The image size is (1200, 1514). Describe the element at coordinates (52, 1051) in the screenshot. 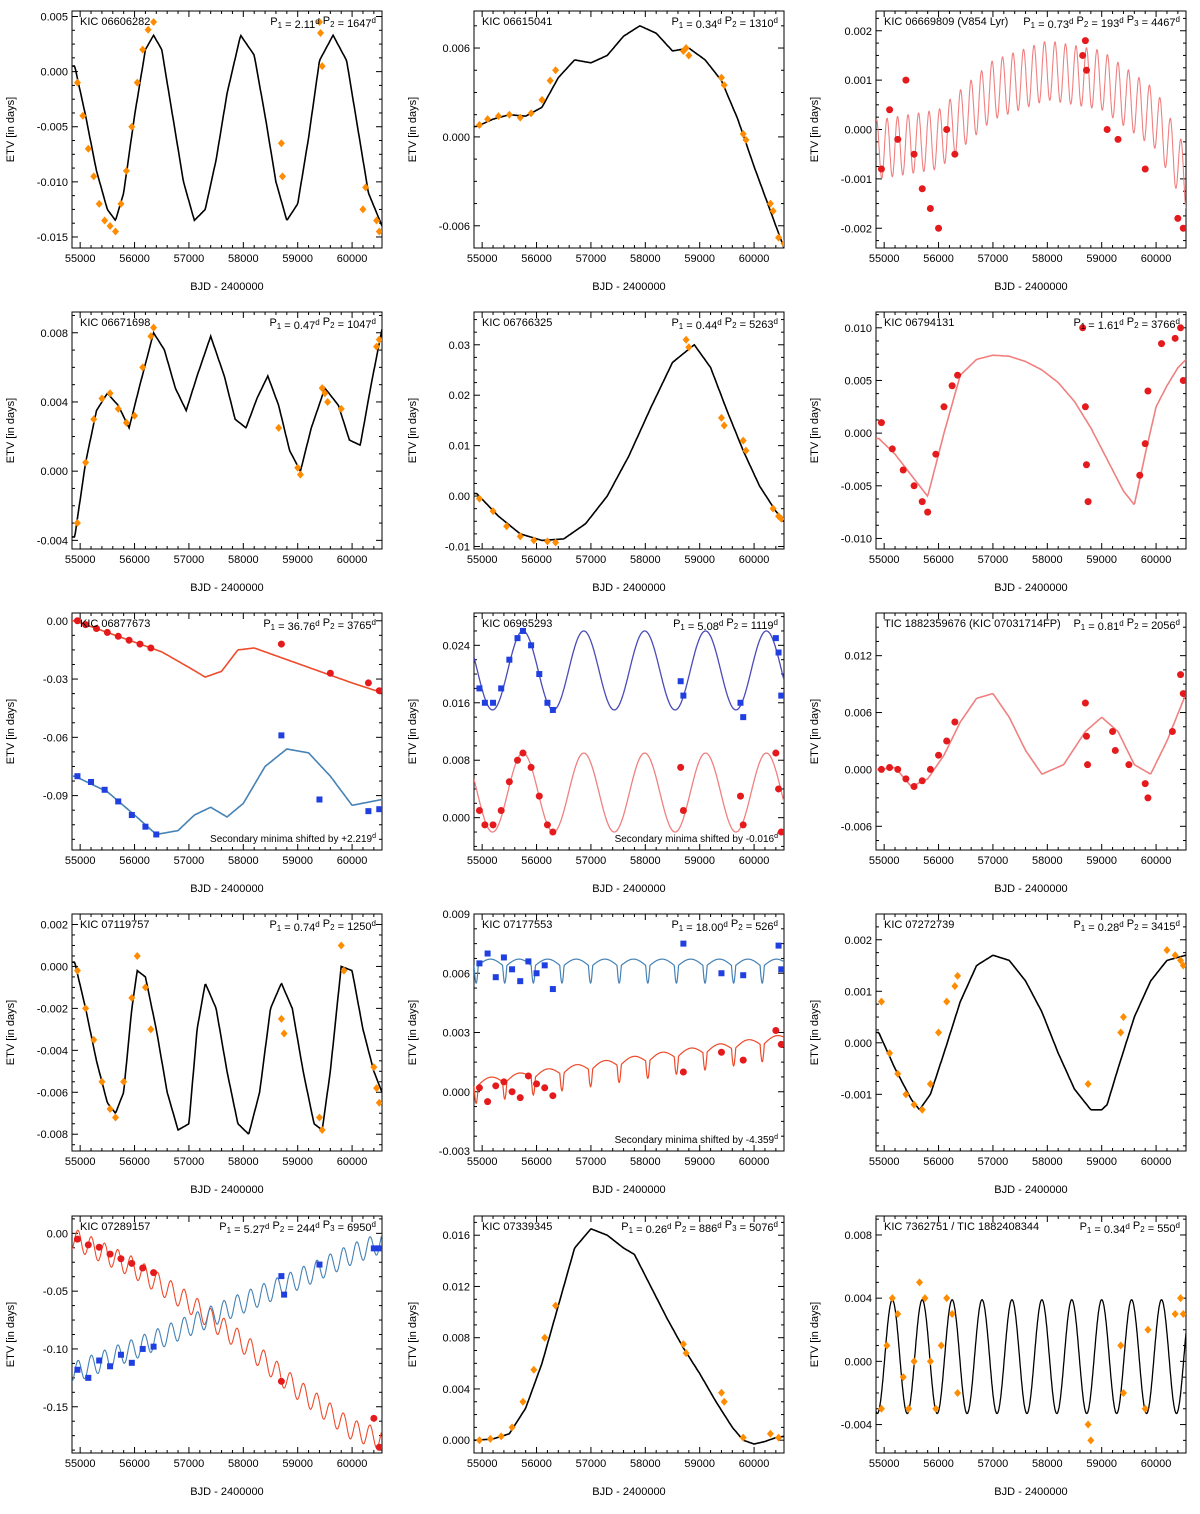

I see `y-tick-label: -0.004` at that location.